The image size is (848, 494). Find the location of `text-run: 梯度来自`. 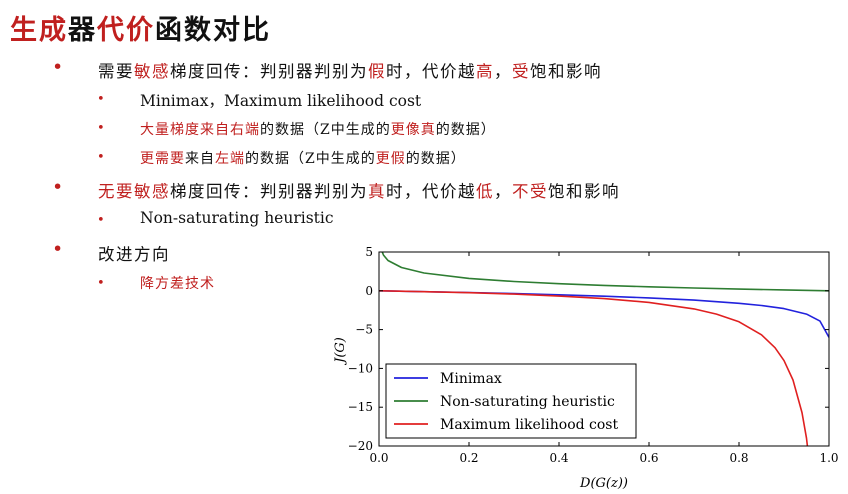

text-run: 梯度来自 is located at coordinates (200, 130).